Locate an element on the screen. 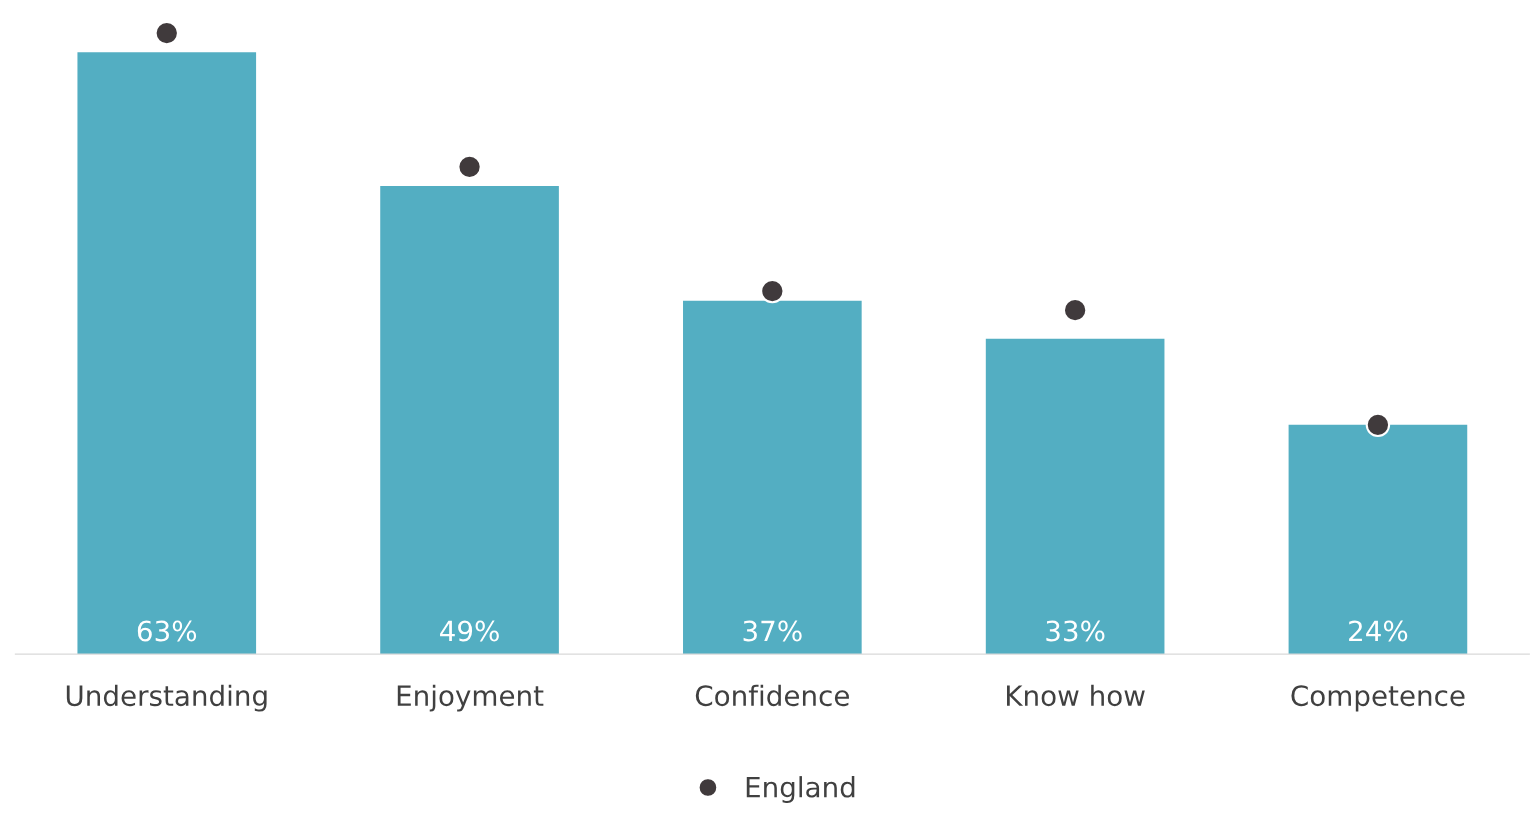  data-label: 63% is located at coordinates (167, 631).